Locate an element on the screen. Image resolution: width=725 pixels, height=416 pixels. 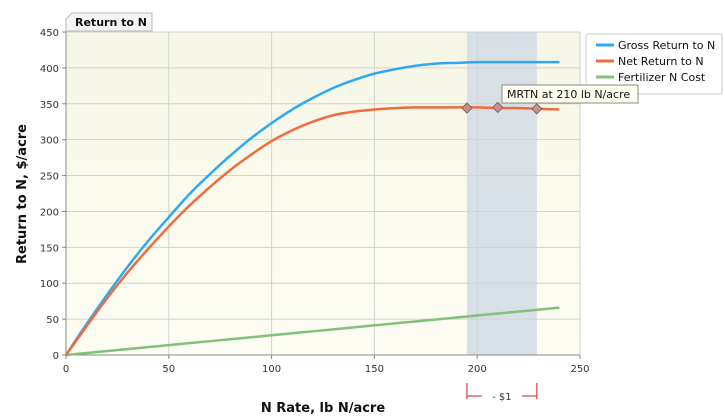
y-tick-label: 250 is located at coordinates (49, 177).